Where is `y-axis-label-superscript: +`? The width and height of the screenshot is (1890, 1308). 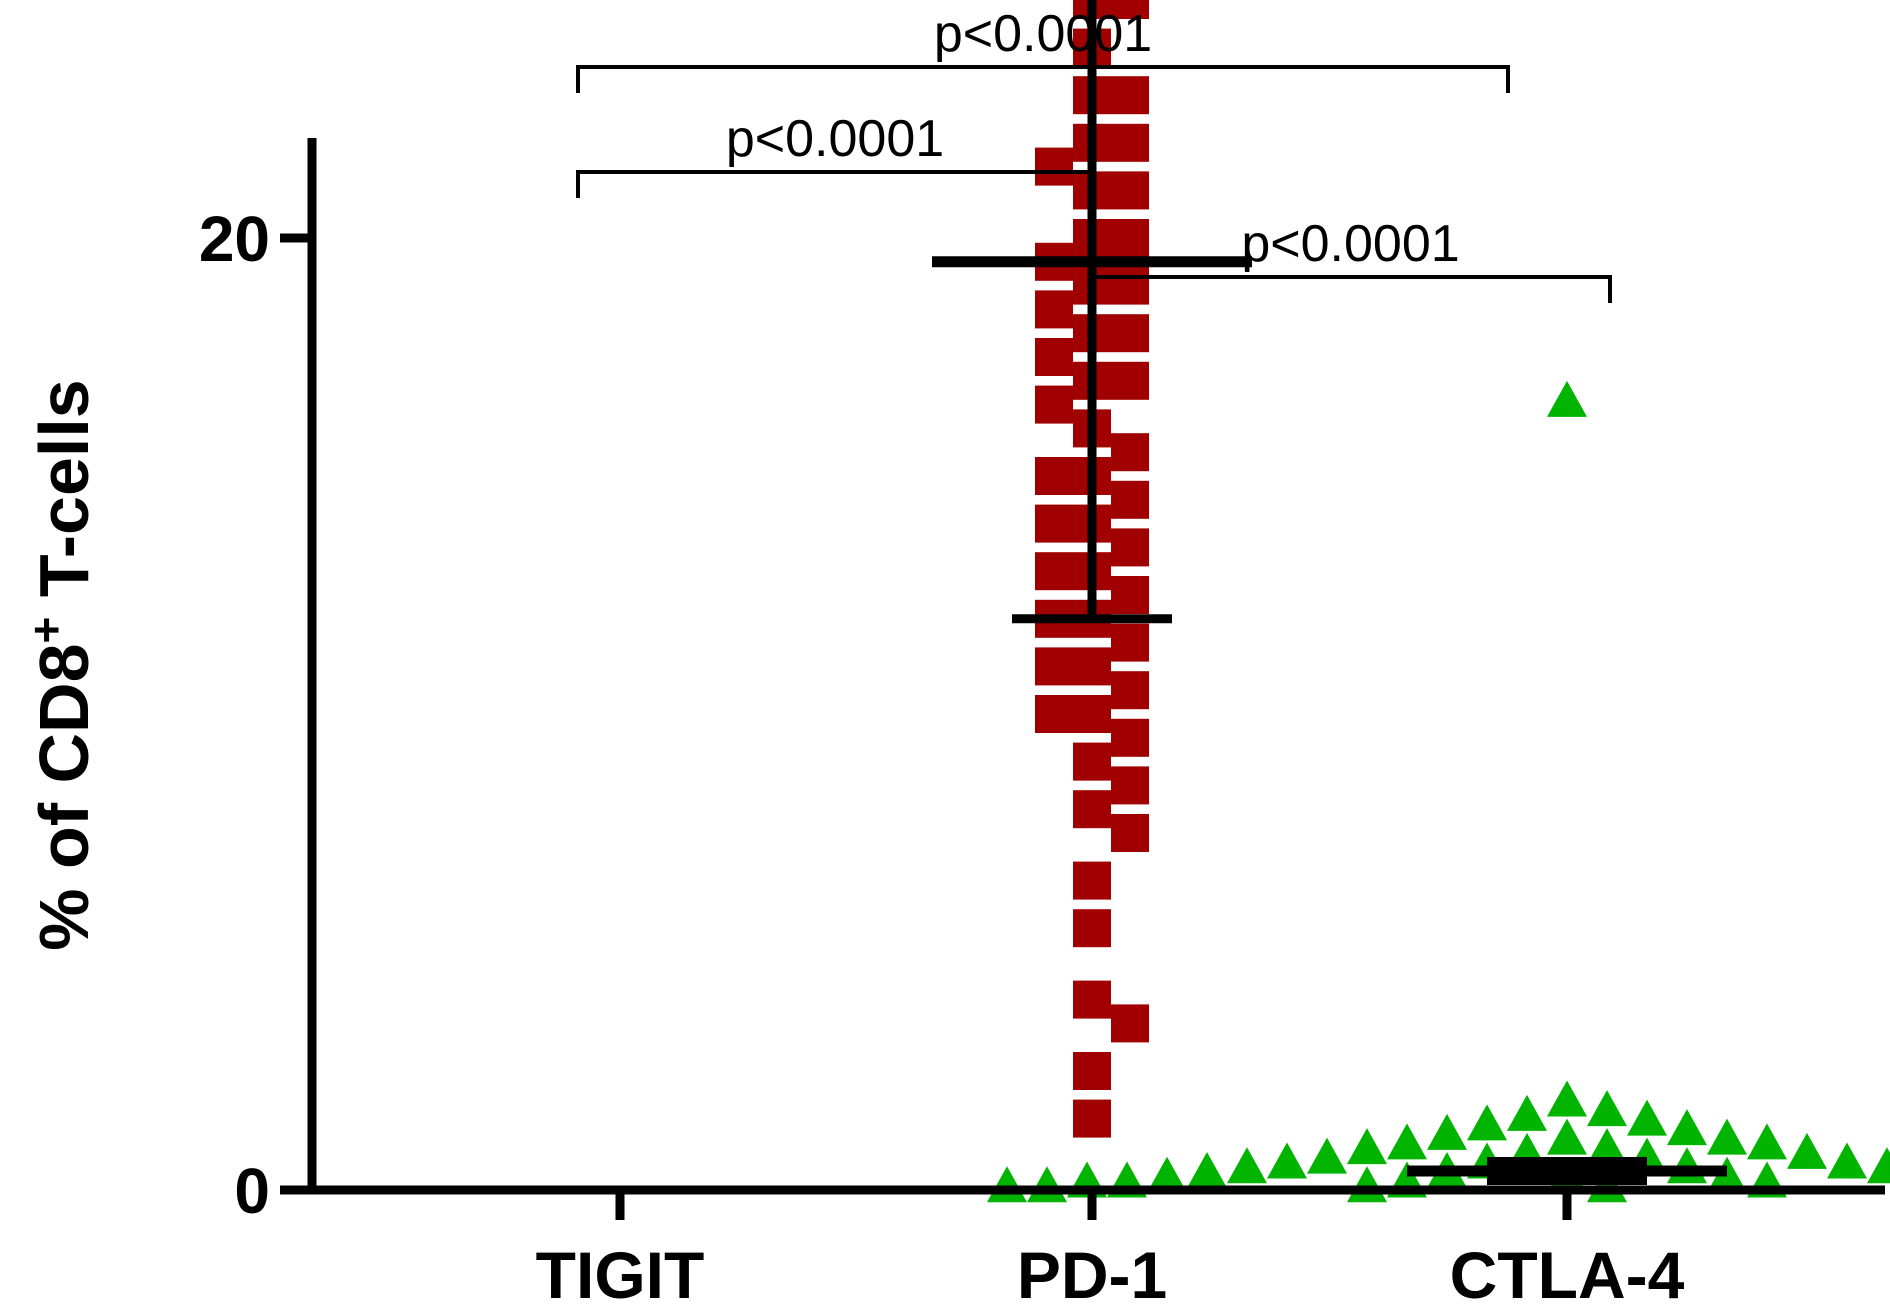
y-axis-label-superscript: + is located at coordinates (46, 630).